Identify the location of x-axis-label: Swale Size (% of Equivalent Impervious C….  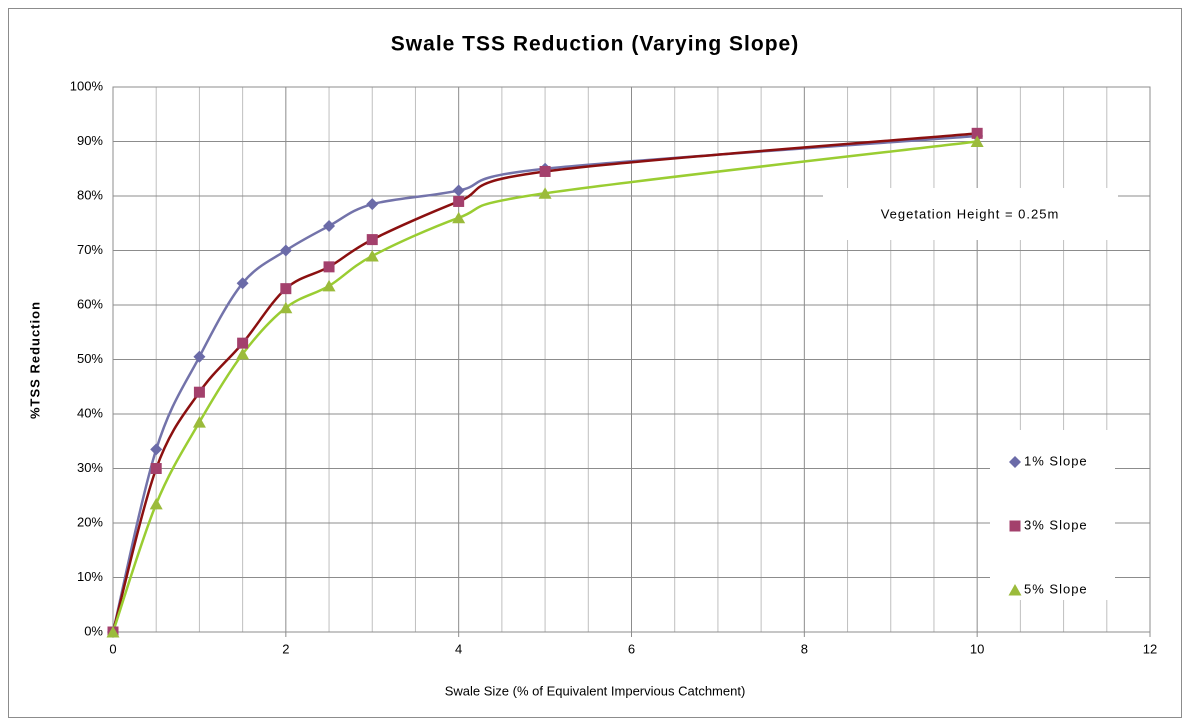
(595, 690).